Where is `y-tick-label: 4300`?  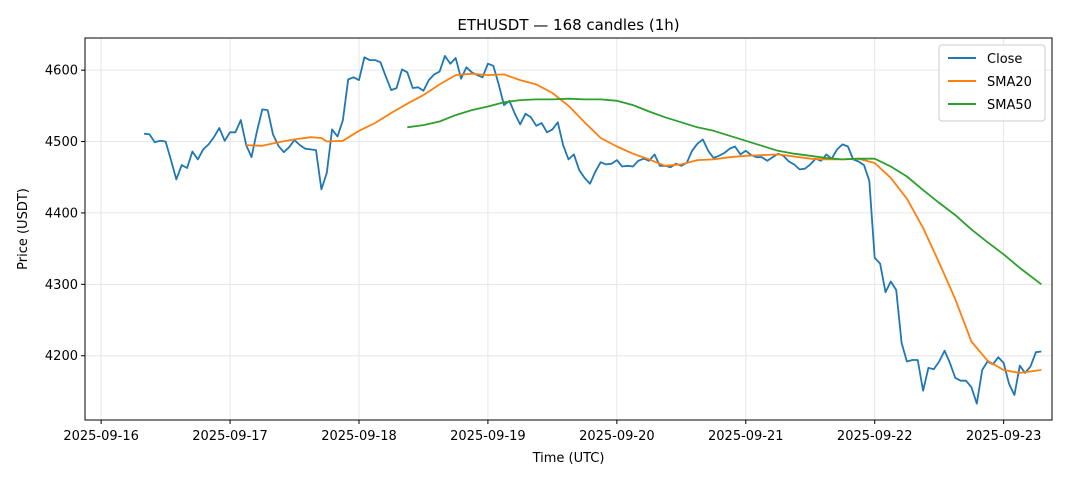
y-tick-label: 4300 is located at coordinates (61, 285).